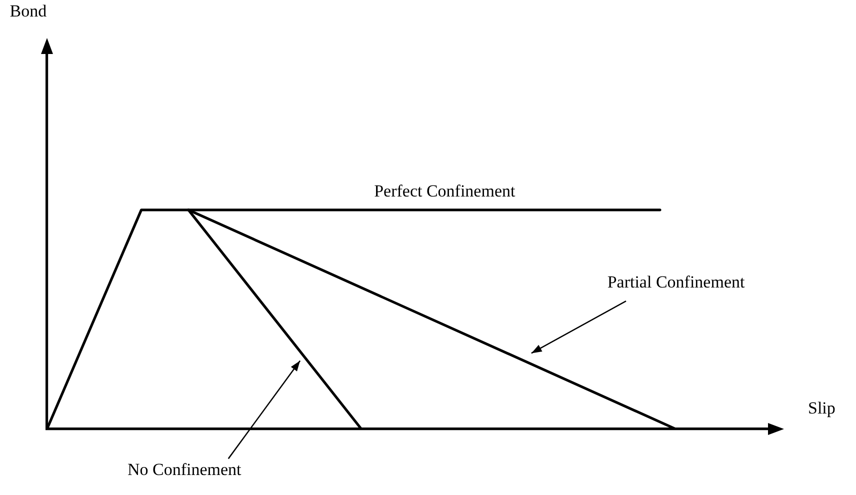 This screenshot has width=856, height=495. I want to click on text: No Confinement, so click(184, 470).